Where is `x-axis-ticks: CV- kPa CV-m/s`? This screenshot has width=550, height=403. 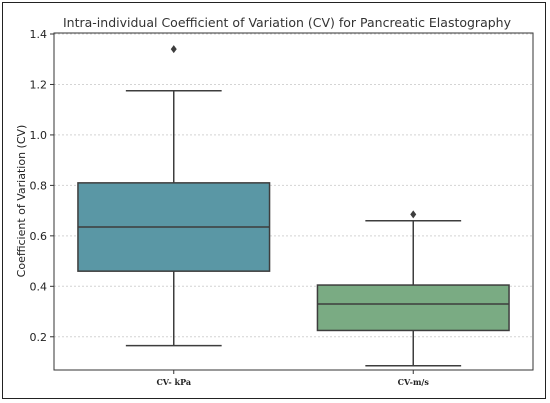
x-axis-ticks: CV- kPa CV-m/s is located at coordinates (292, 378).